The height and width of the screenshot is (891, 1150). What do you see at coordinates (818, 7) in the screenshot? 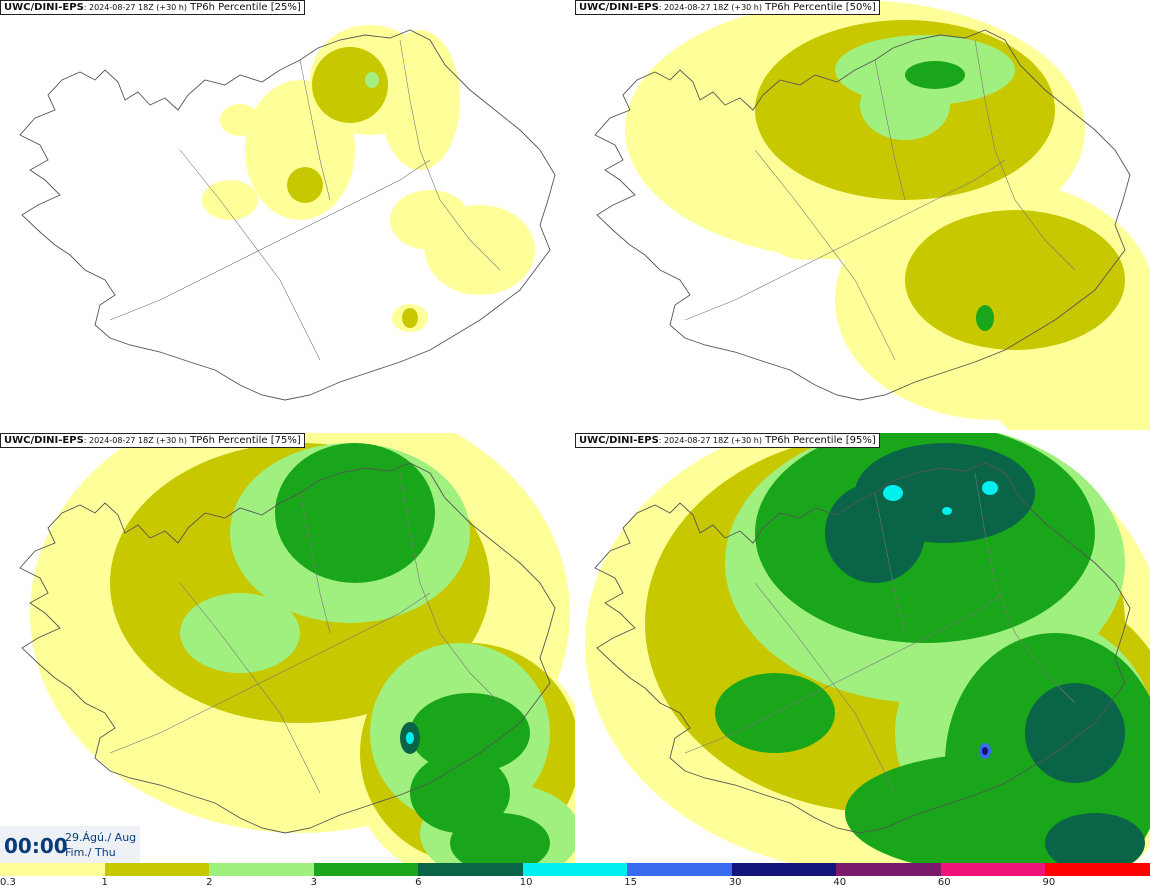
I see `panel-product: TP6h Percentile [50%]` at bounding box center [818, 7].